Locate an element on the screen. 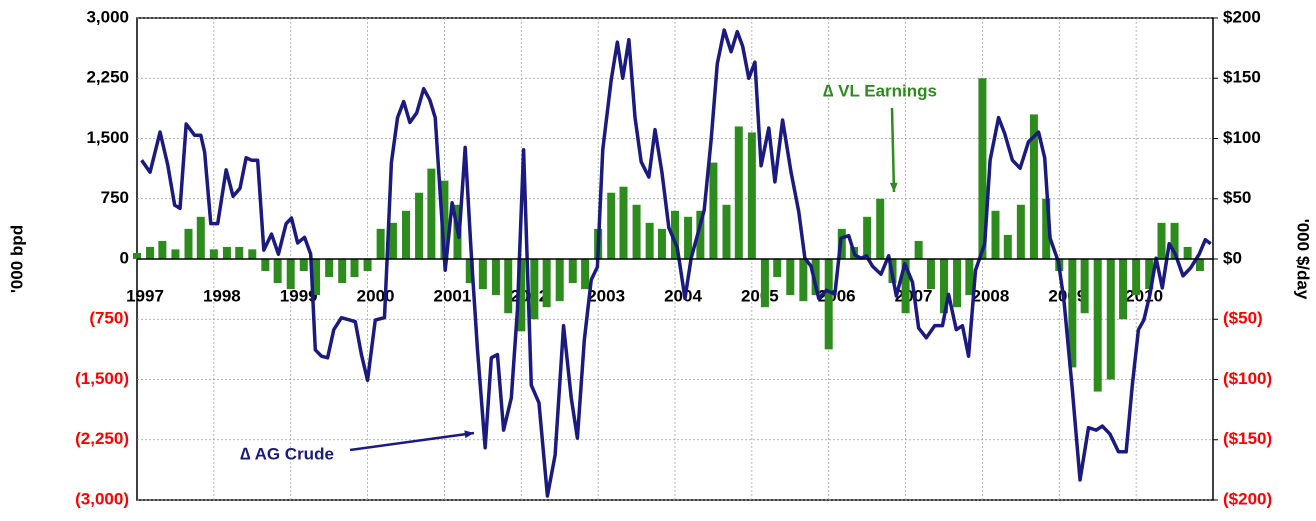 This screenshot has height=521, width=1316. series-annotation: ∆ VL Earnings is located at coordinates (880, 90).